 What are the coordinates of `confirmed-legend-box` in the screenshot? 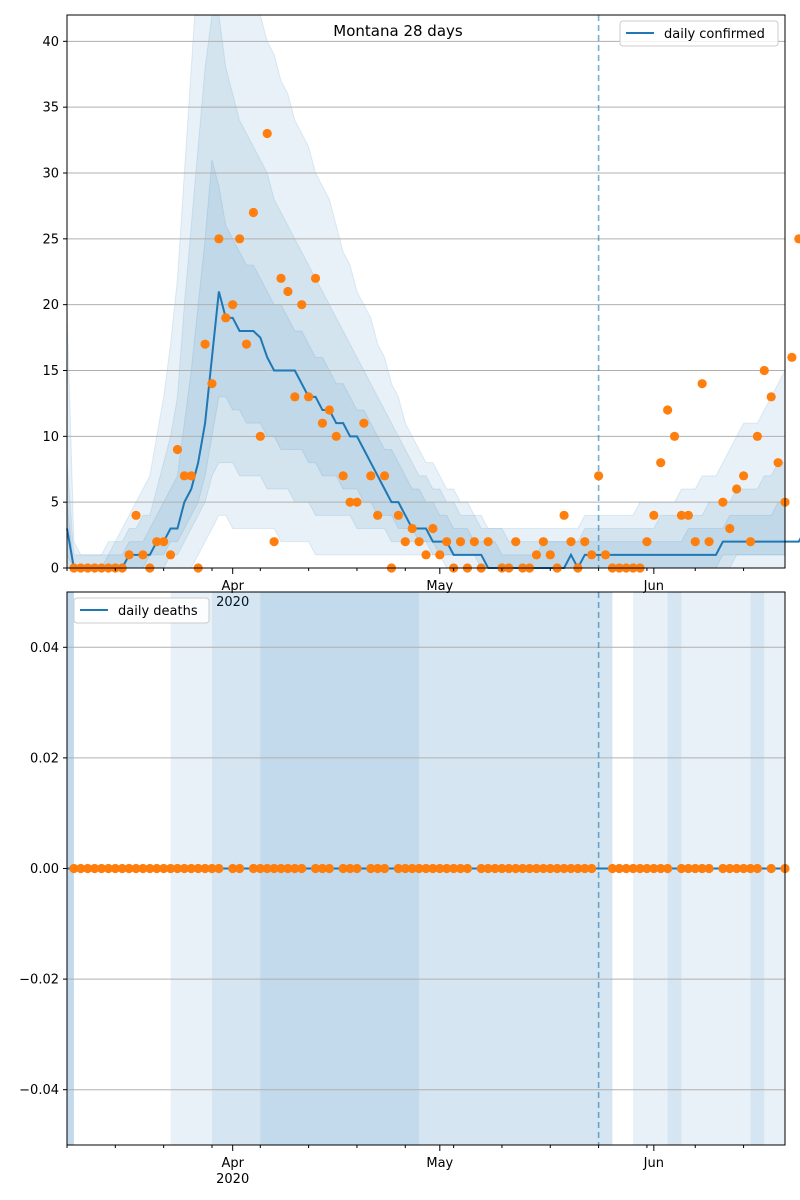 It's located at (699, 33).